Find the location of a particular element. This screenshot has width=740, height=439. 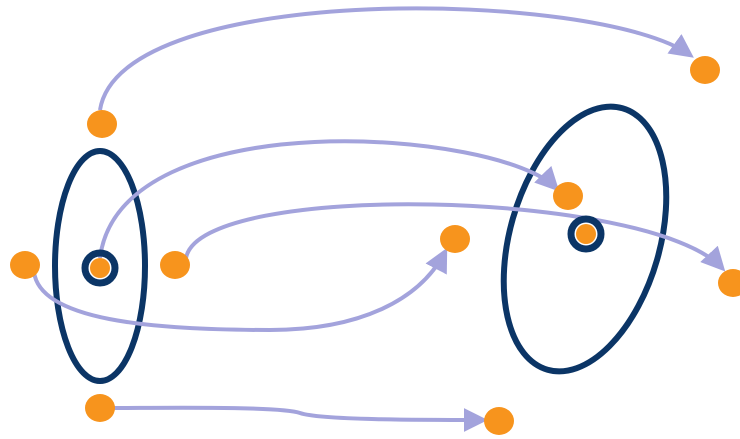

right-marked-point-ring is located at coordinates (586, 234).